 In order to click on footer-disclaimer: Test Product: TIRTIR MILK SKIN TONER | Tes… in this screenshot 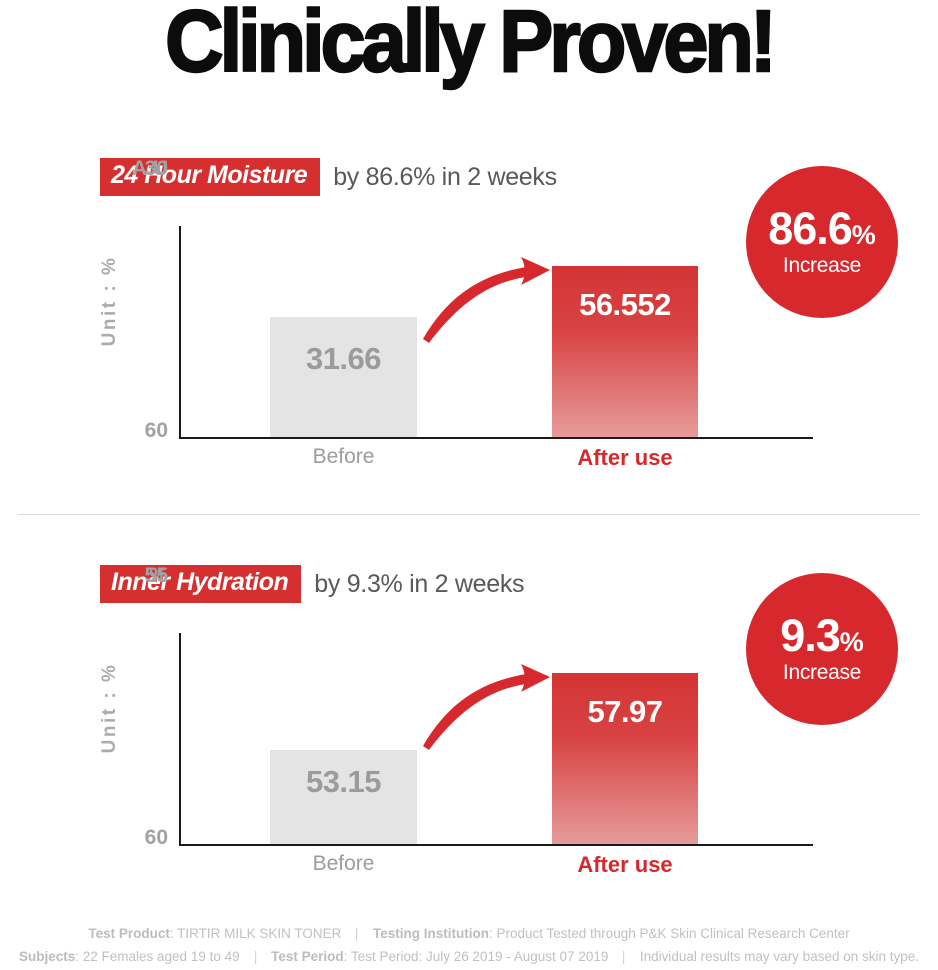, I will do `click(469, 945)`.